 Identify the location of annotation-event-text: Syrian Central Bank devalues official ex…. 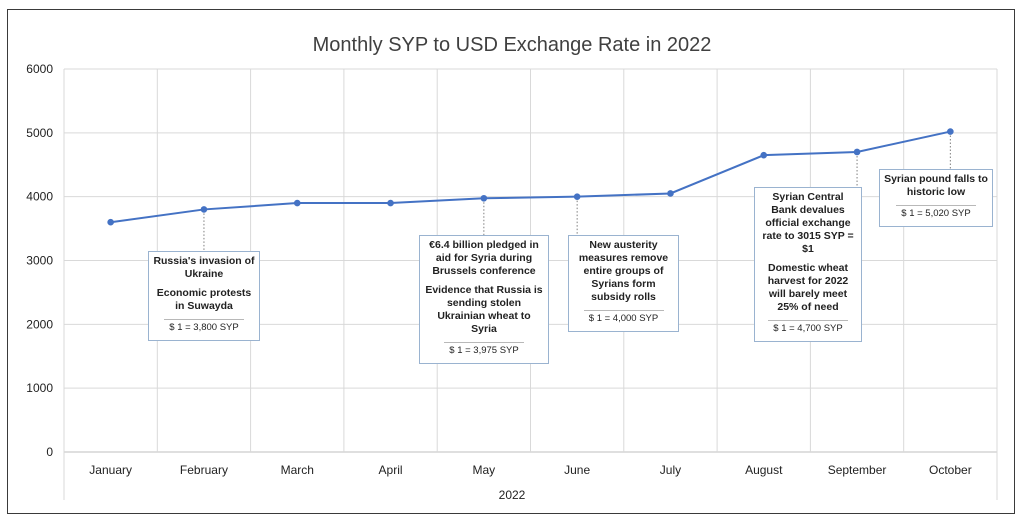
(808, 223).